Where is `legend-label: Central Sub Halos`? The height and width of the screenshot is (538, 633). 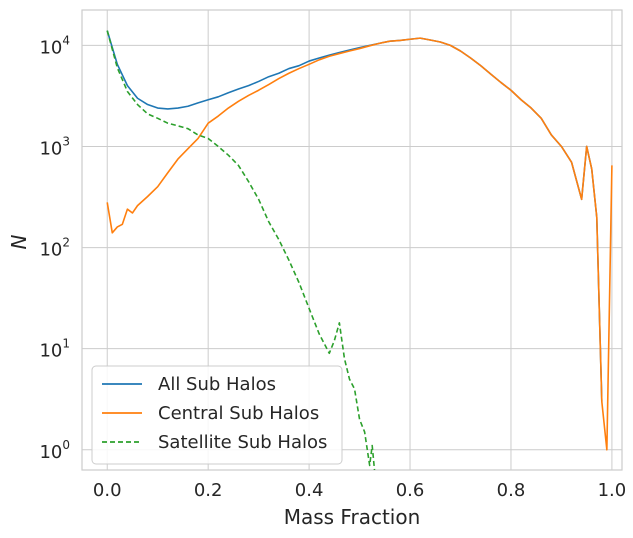 legend-label: Central Sub Halos is located at coordinates (238, 413).